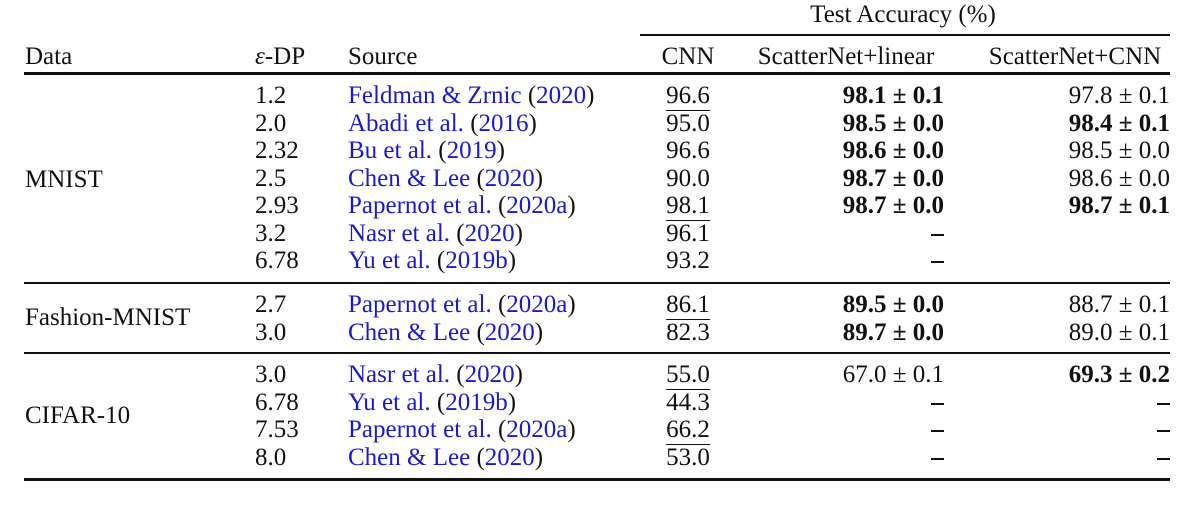 This screenshot has width=1198, height=511. Describe the element at coordinates (271, 123) in the screenshot. I see `eps-value: 2.0` at that location.